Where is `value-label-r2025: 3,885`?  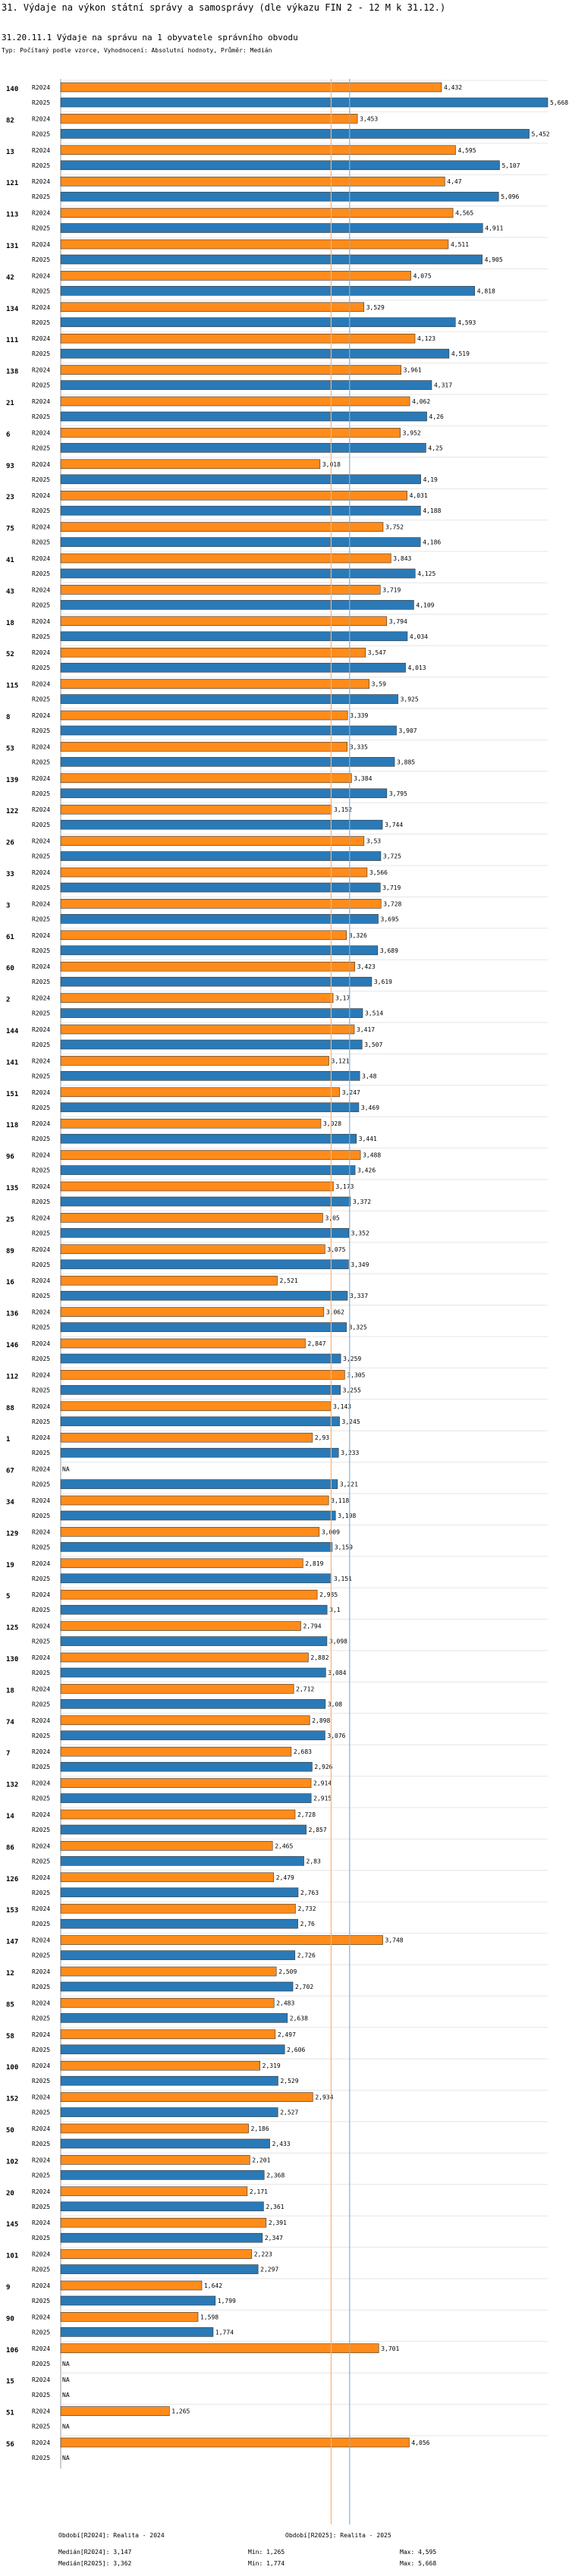 value-label-r2025: 3,885 is located at coordinates (406, 762).